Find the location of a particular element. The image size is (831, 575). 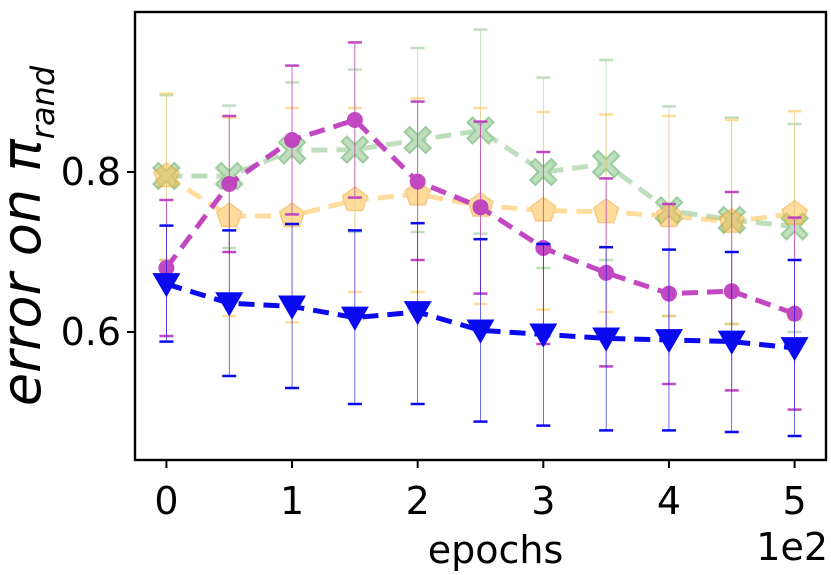

x-tick-label: 5 is located at coordinates (794, 501).